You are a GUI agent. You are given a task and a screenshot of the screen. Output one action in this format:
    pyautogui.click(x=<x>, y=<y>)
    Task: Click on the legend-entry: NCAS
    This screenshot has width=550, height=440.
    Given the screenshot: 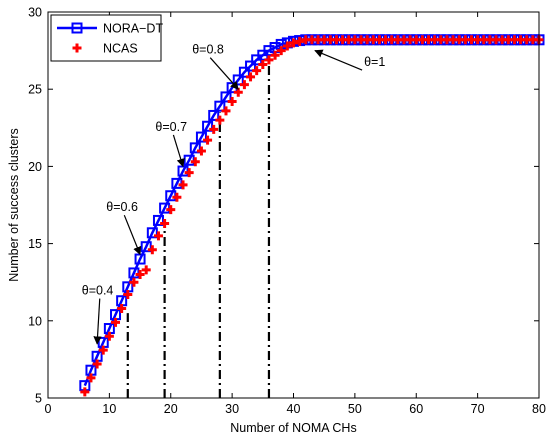 What is the action you would take?
    pyautogui.click(x=105, y=49)
    